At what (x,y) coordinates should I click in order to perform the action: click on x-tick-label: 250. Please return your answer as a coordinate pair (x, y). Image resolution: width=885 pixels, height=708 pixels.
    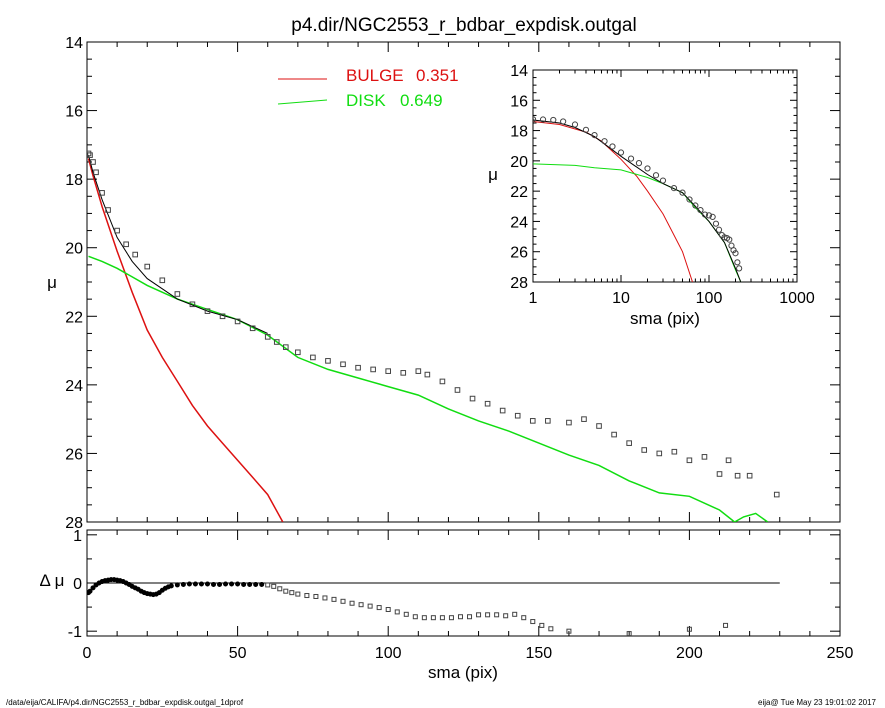
    Looking at the image, I should click on (840, 653).